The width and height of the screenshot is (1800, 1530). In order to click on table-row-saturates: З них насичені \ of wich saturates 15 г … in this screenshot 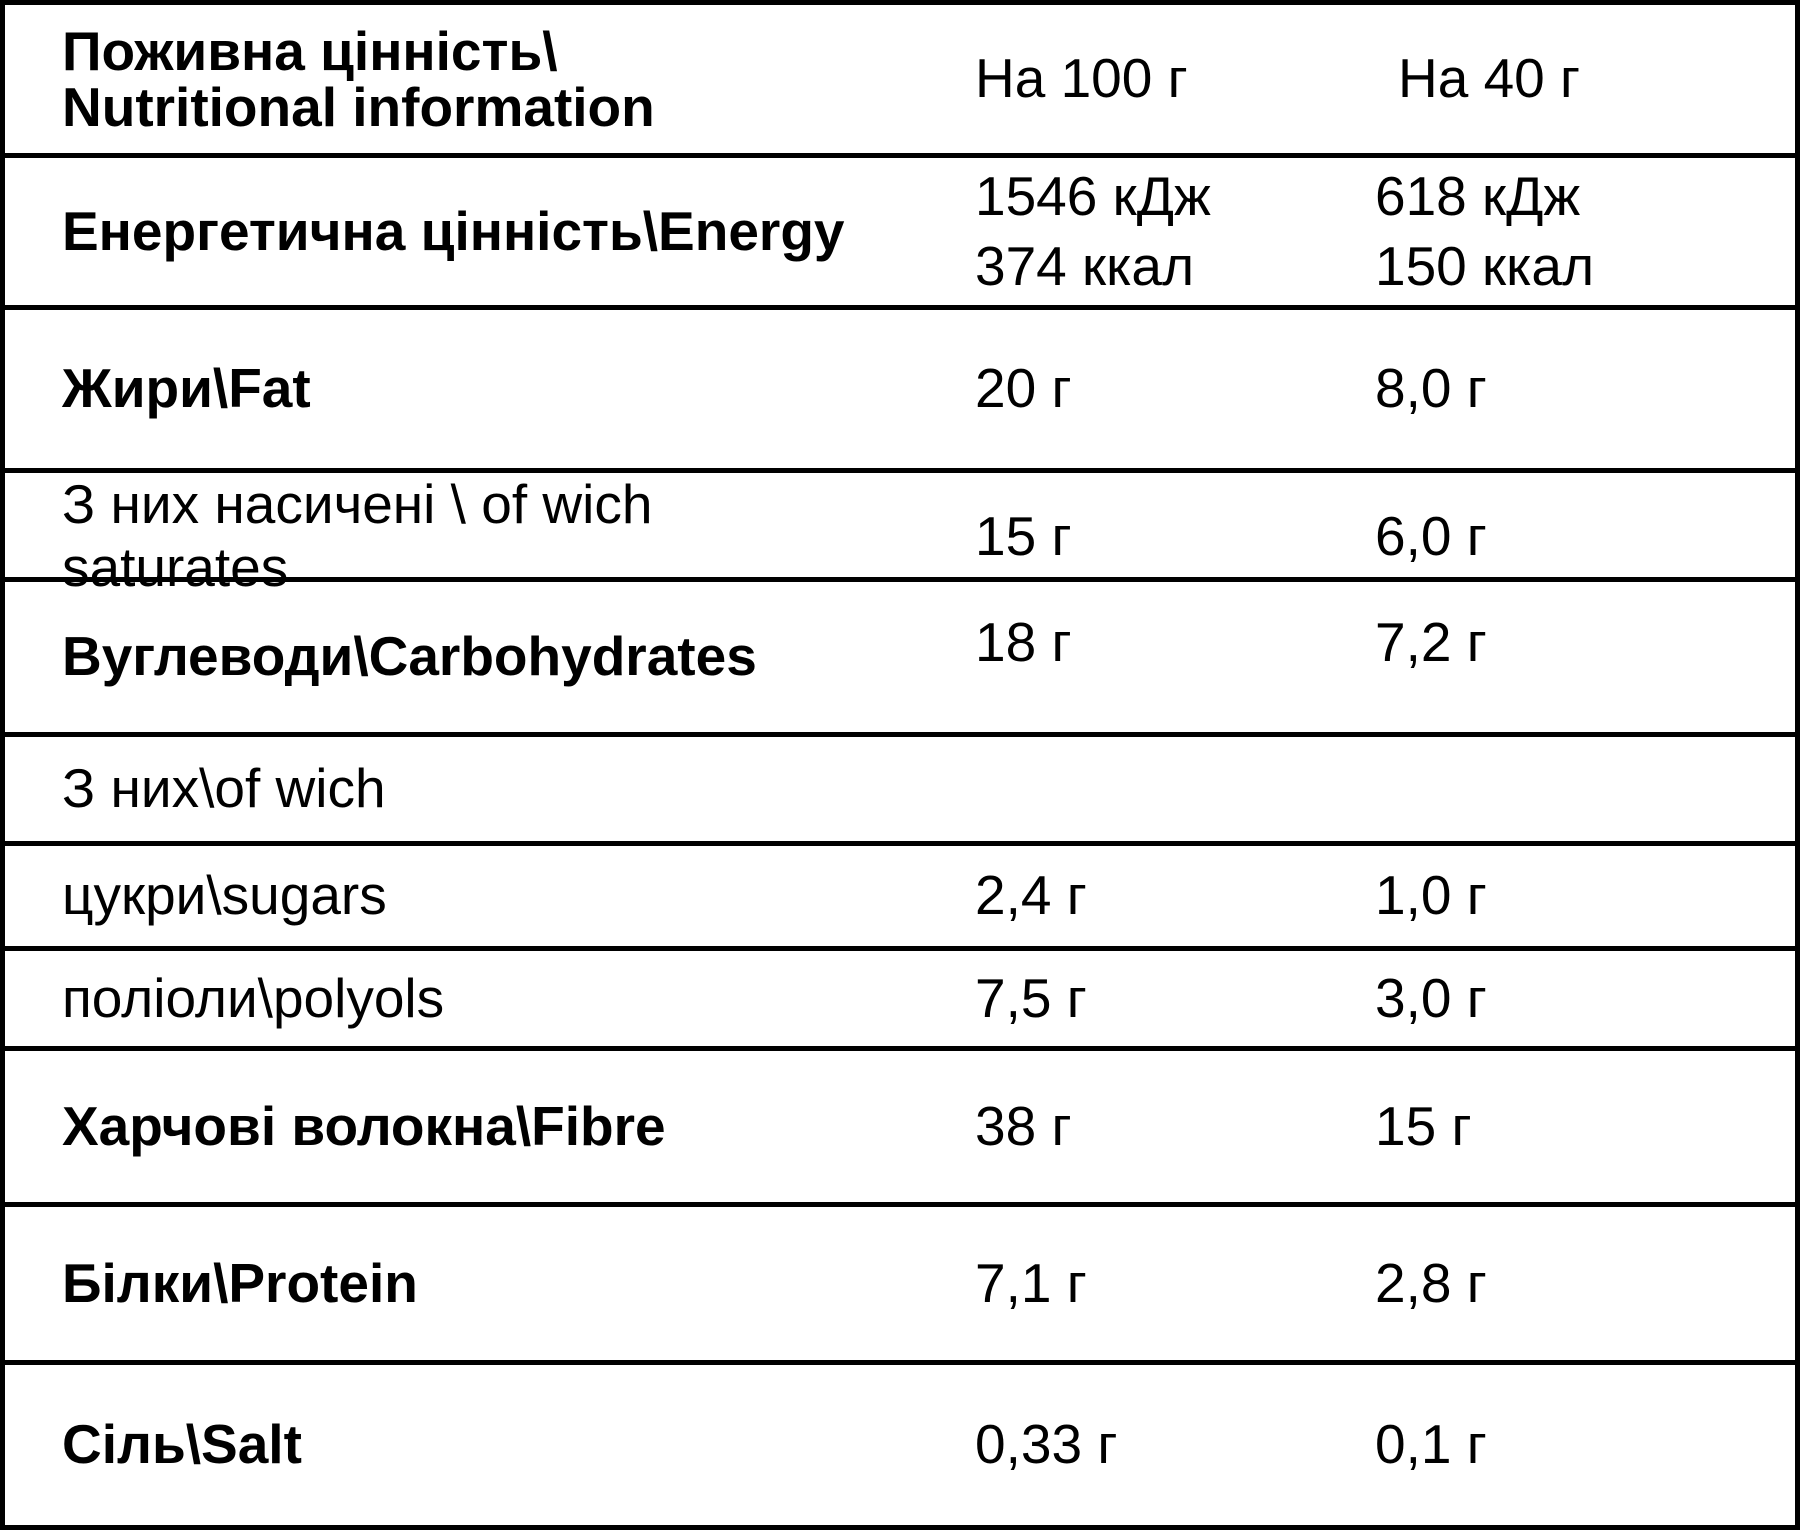, I will do `click(900, 535)`.